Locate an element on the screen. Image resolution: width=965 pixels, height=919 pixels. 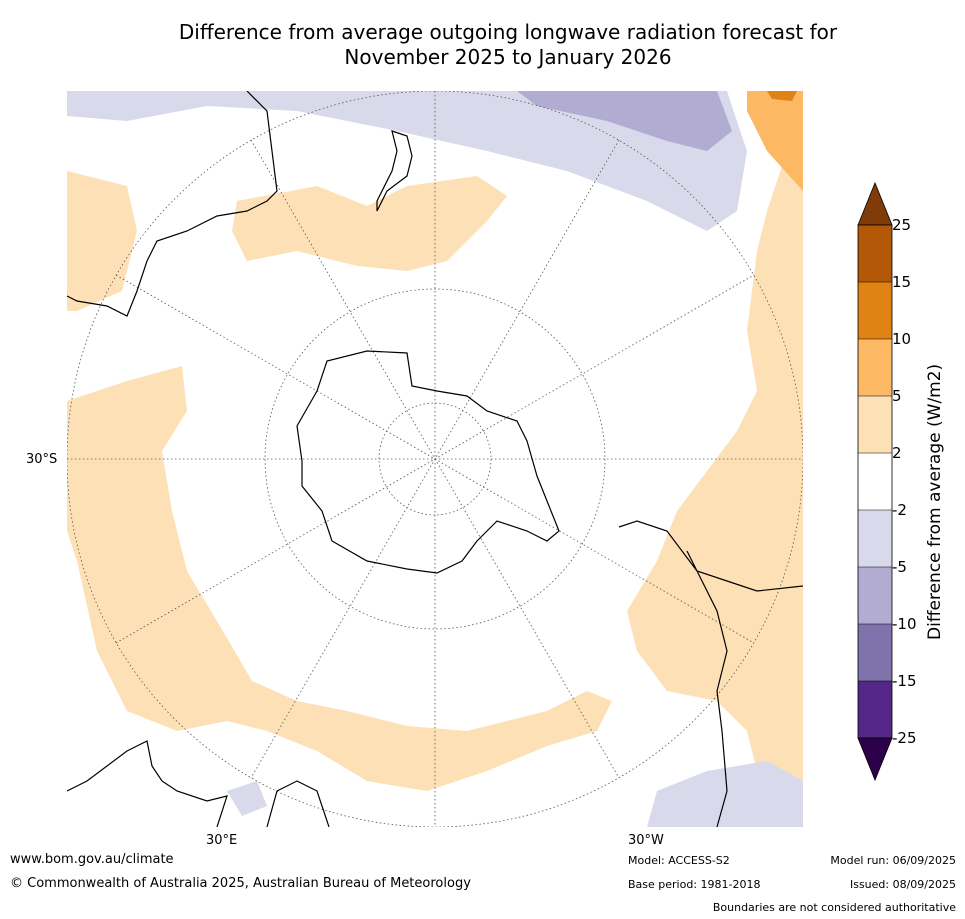
colorbar-label: Difference from average (W/m2) is located at coordinates (935, 501).